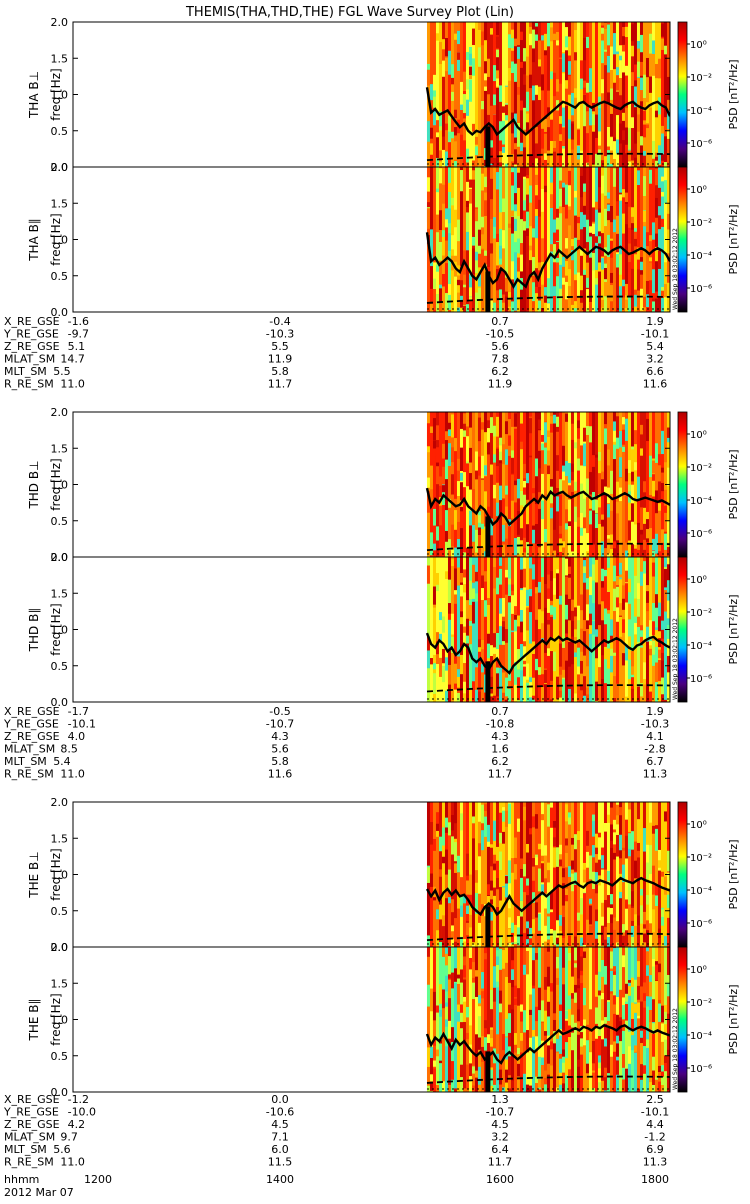 Image resolution: width=750 pixels, height=1204 pixels. What do you see at coordinates (654, 1137) in the screenshot?
I see `ephemeris-value: -1.2` at bounding box center [654, 1137].